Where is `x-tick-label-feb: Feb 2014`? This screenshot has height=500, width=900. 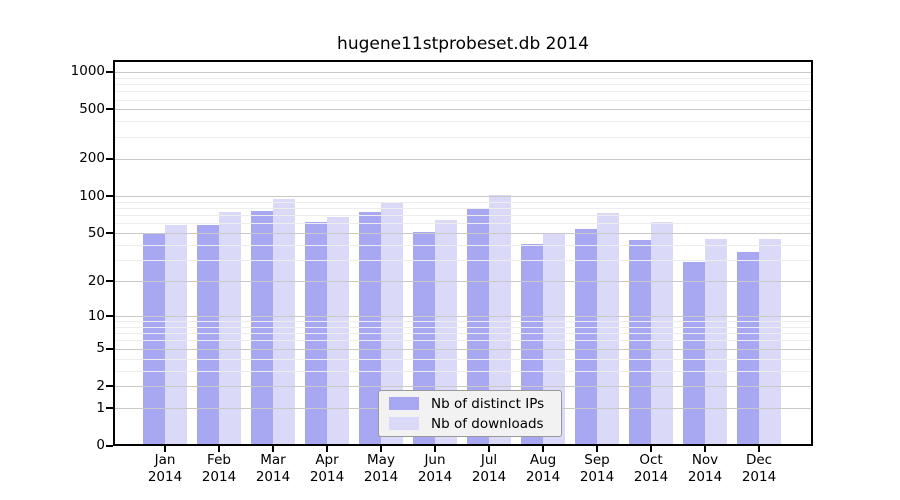 x-tick-label-feb: Feb 2014 is located at coordinates (219, 468).